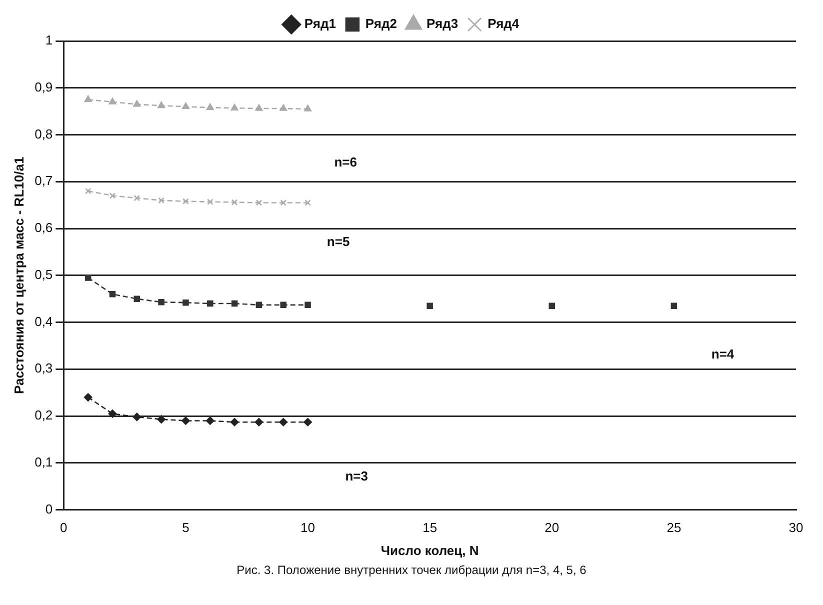  I want to click on y-tick-label: 0,7, so click(43, 180).